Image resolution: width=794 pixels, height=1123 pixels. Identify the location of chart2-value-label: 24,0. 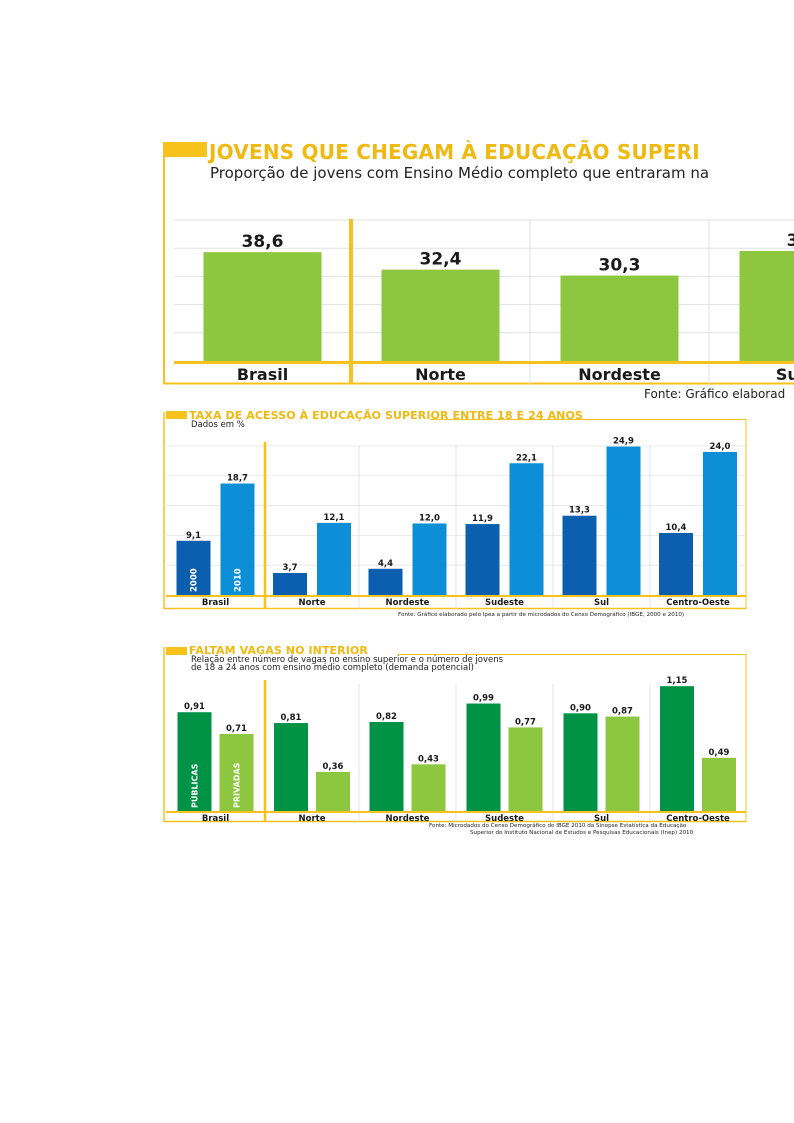
(720, 447).